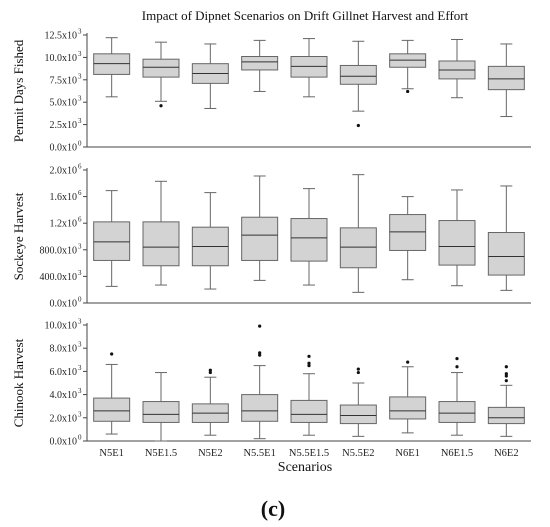 This screenshot has width=550, height=527. I want to click on x-tick-label: N6E1, so click(407, 453).